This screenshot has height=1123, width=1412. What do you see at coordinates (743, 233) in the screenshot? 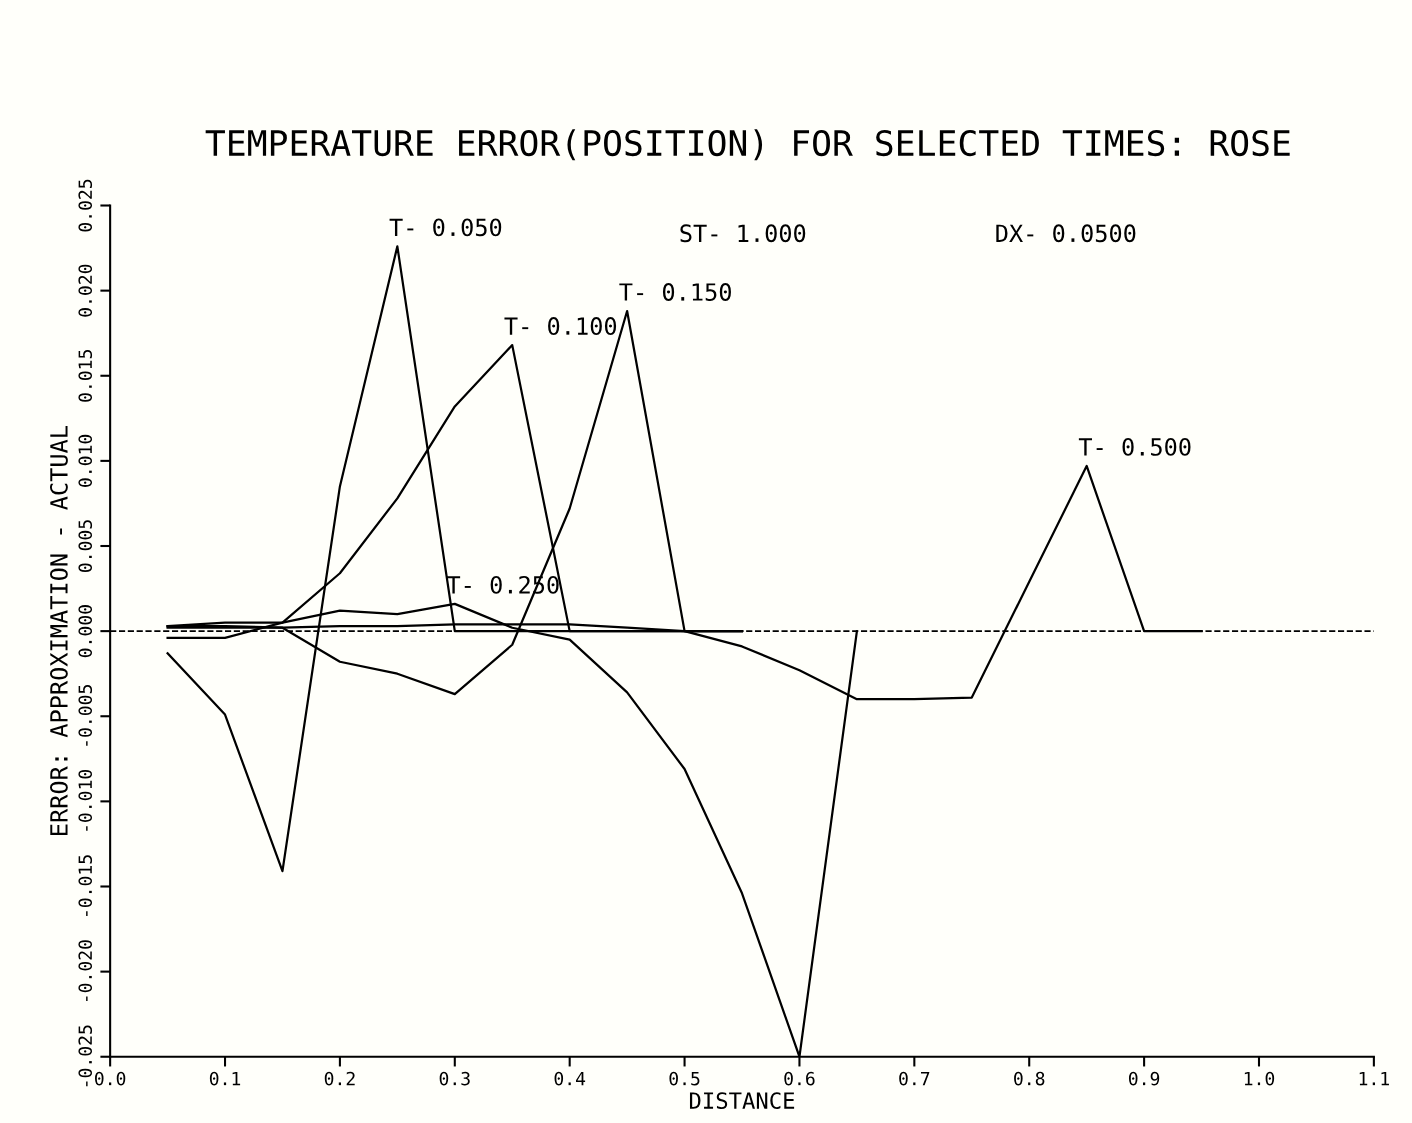
I see `annotation: ST- 1.000` at bounding box center [743, 233].